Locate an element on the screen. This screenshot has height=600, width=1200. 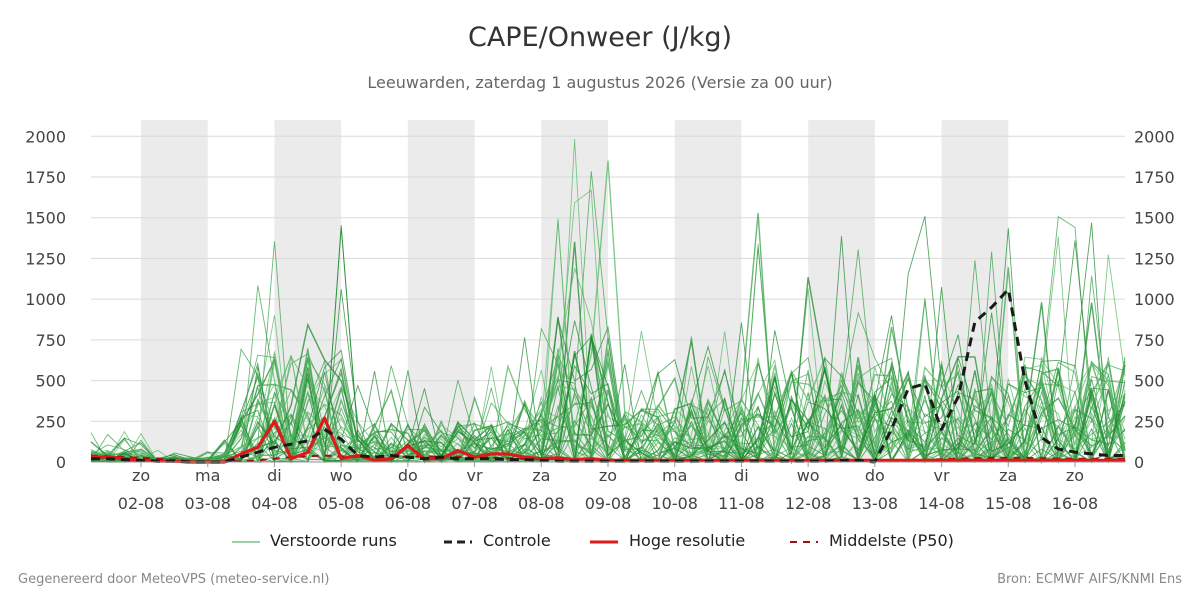
chart-title: CAPE/Onweer (J/kg) is located at coordinates (599, 37).